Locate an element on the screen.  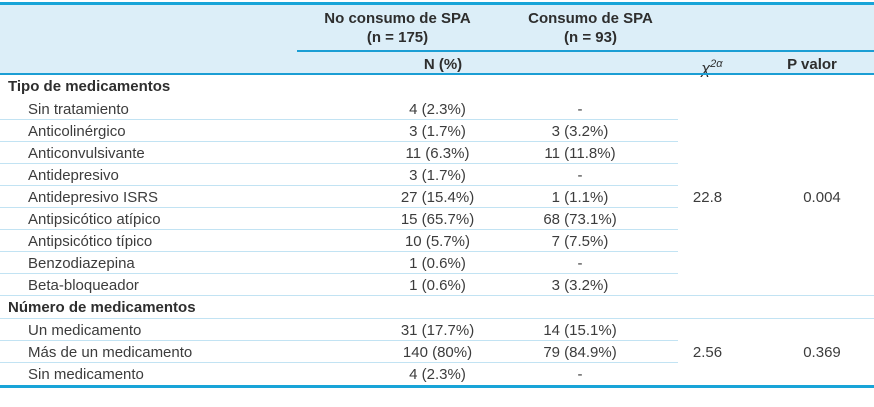
cell-p-value: 0.369 is located at coordinates (822, 352).